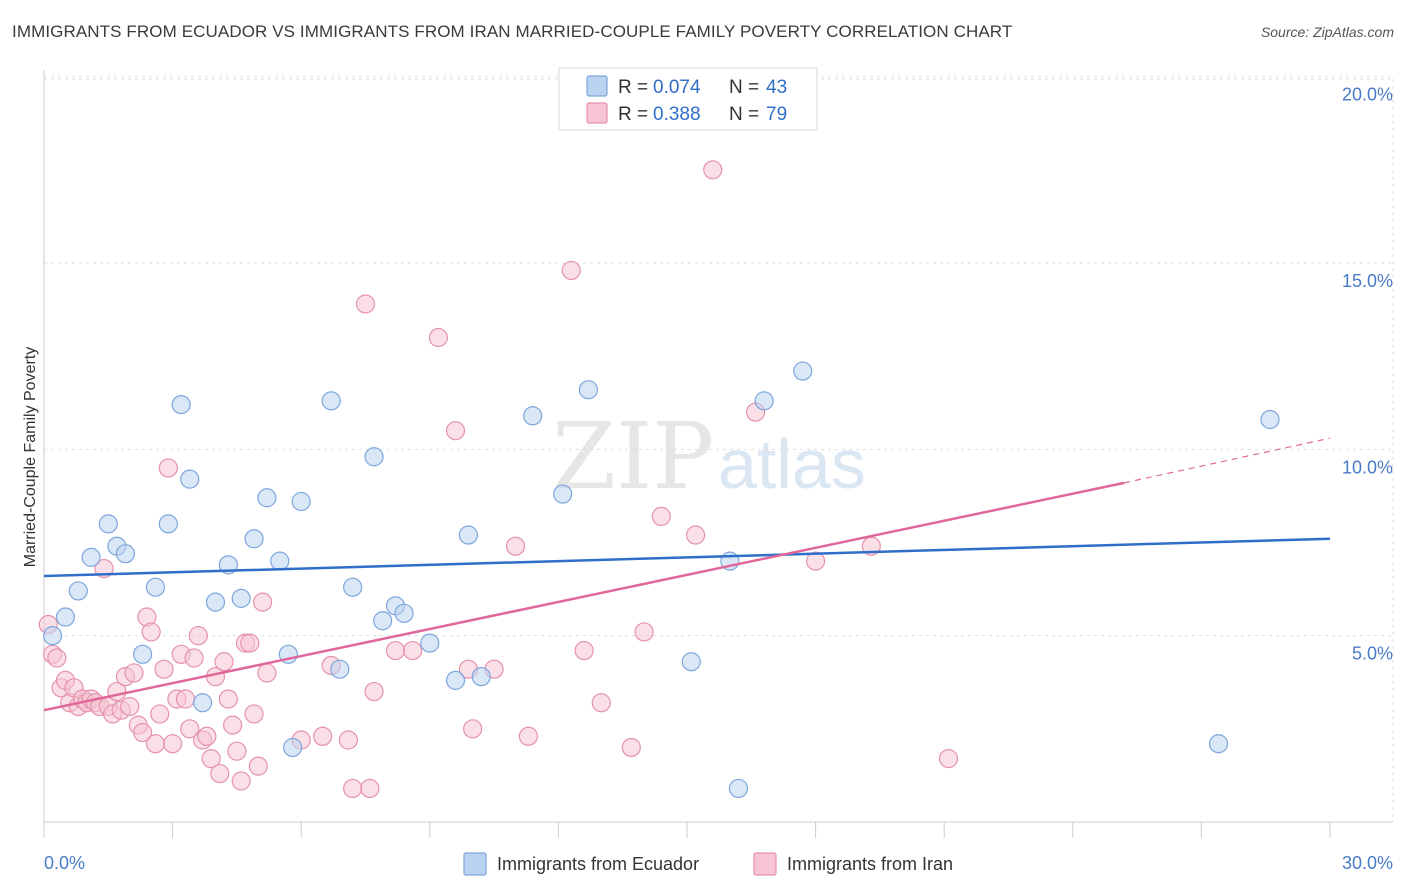 The height and width of the screenshot is (892, 1406). Describe the element at coordinates (744, 114) in the screenshot. I see `legend-n-label-iran: N =` at that location.